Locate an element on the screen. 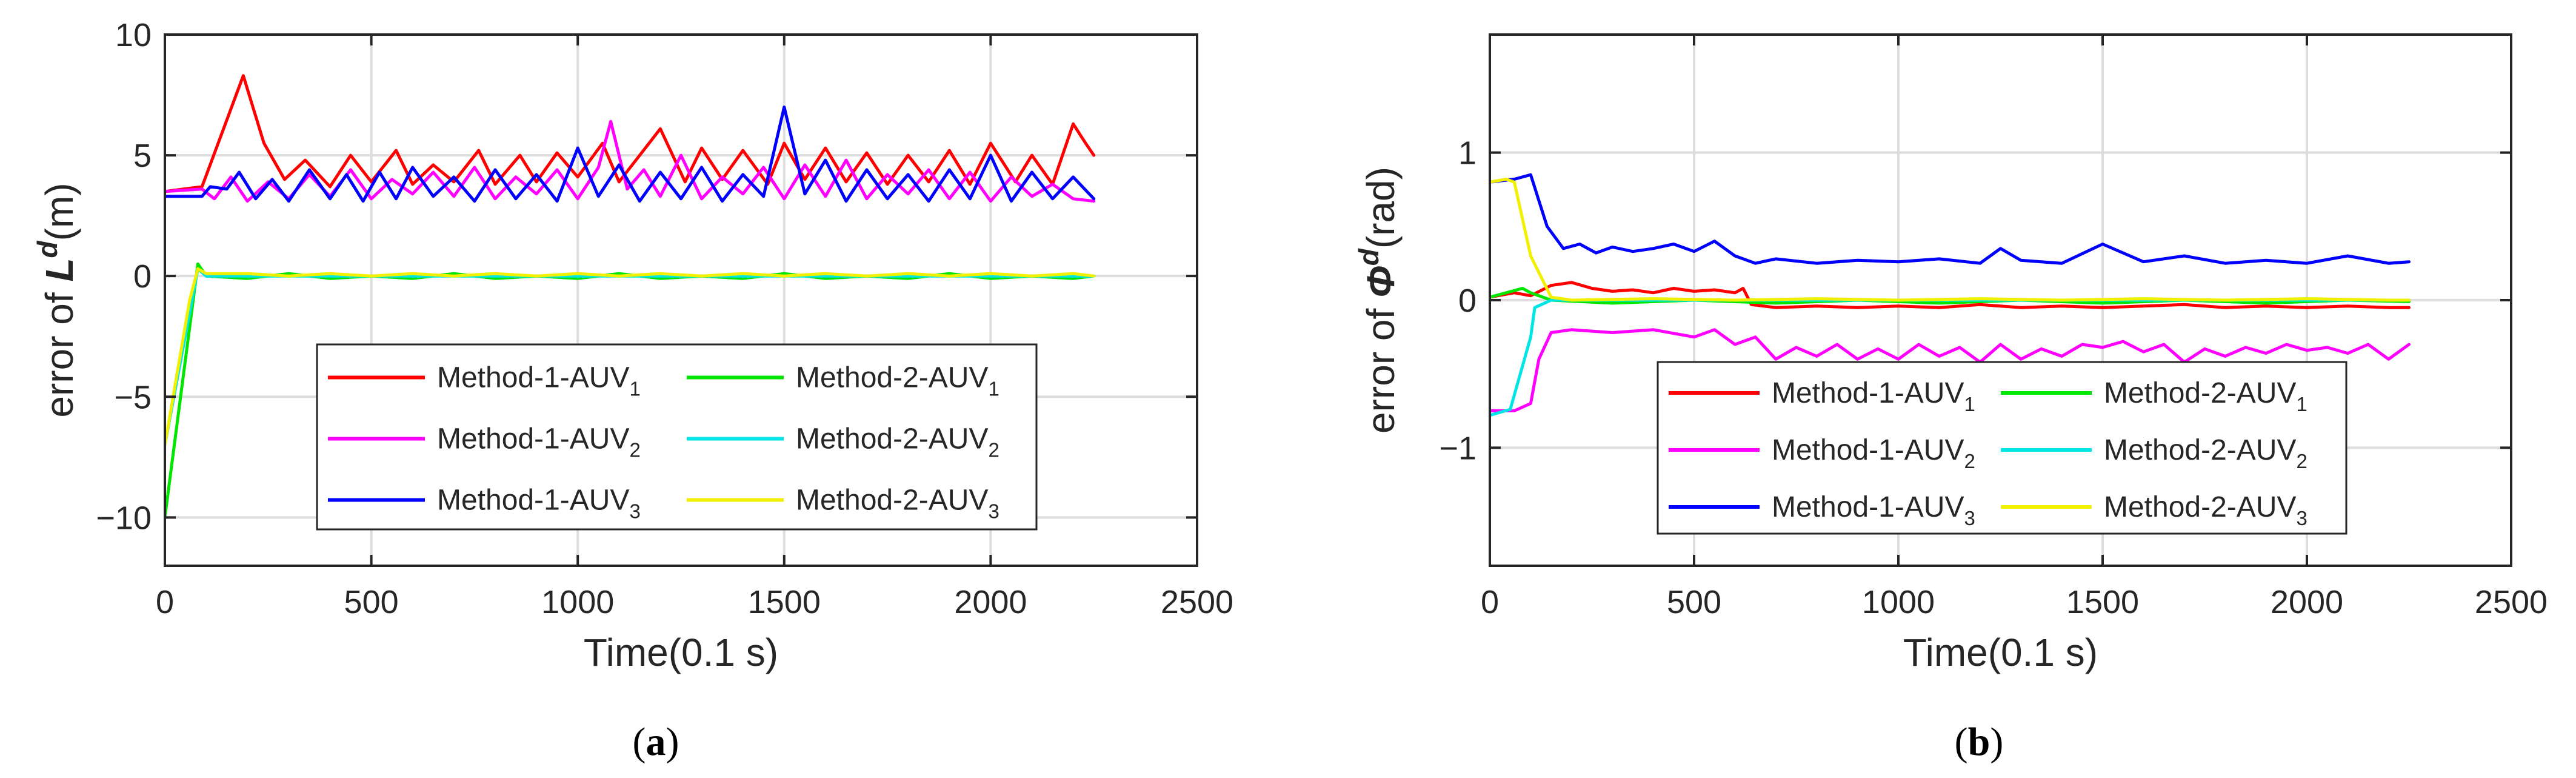  series-line-method-1-auv2 is located at coordinates (1951, 370).